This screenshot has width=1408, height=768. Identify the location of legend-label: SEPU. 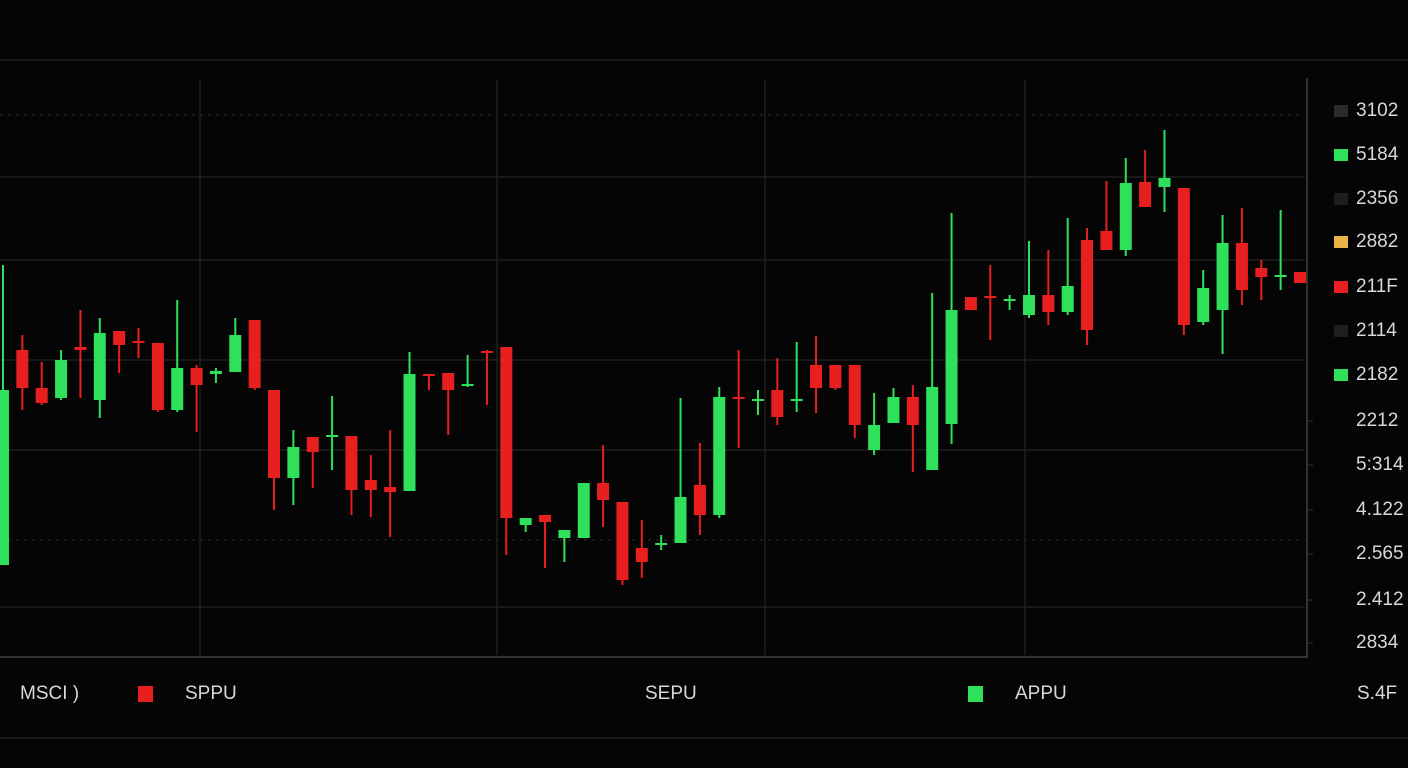
(671, 693).